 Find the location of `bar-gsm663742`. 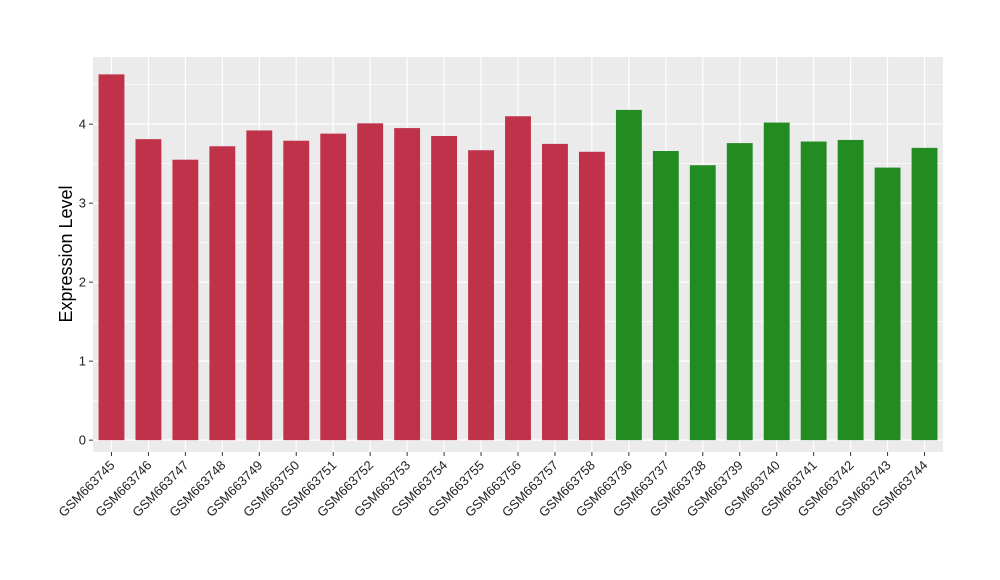

bar-gsm663742 is located at coordinates (850, 290).